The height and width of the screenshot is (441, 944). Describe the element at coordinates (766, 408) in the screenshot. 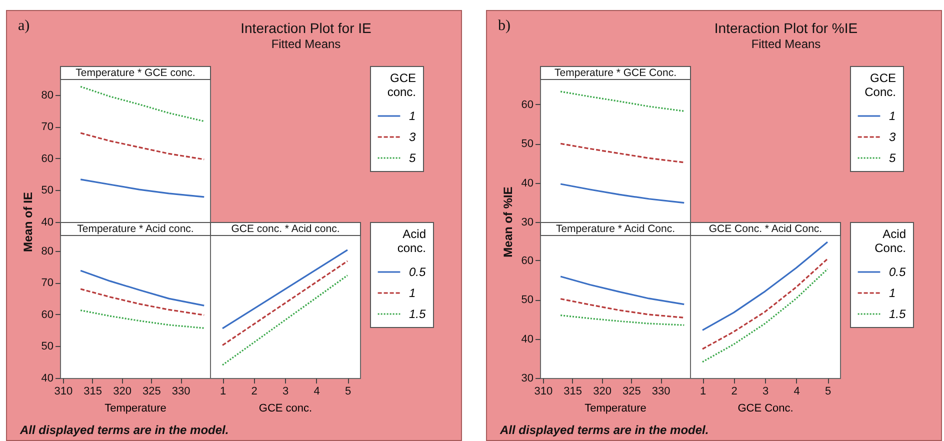

I see `x-axis-title: GCE Conc.` at that location.